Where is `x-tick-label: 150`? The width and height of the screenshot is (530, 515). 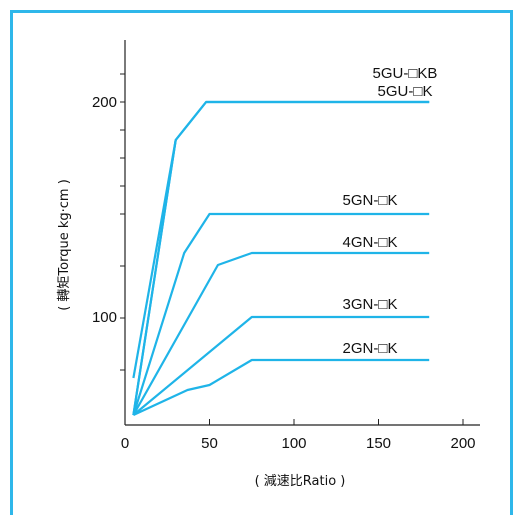
x-tick-label: 150 is located at coordinates (378, 443).